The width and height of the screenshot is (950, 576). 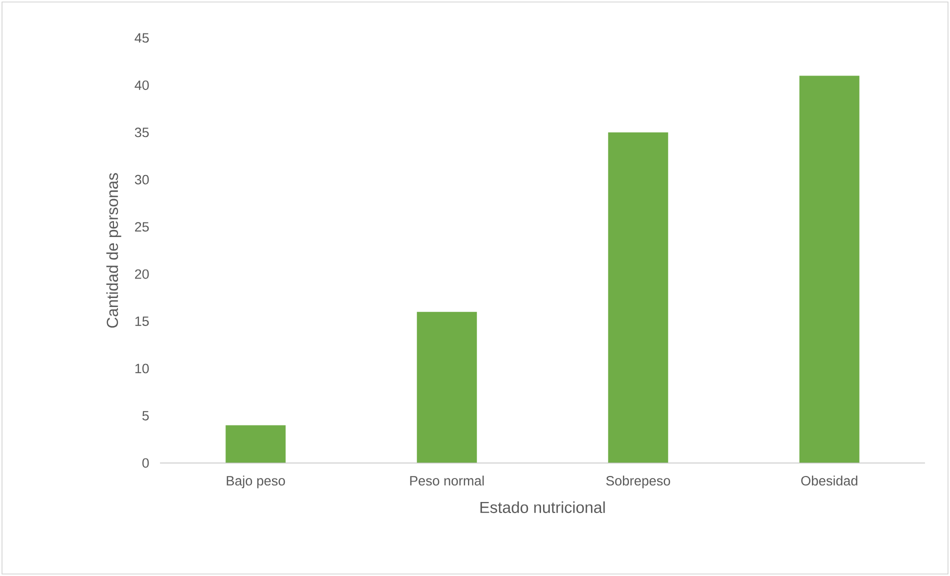 What do you see at coordinates (114, 250) in the screenshot?
I see `y-axis-title: Cantidad de personas` at bounding box center [114, 250].